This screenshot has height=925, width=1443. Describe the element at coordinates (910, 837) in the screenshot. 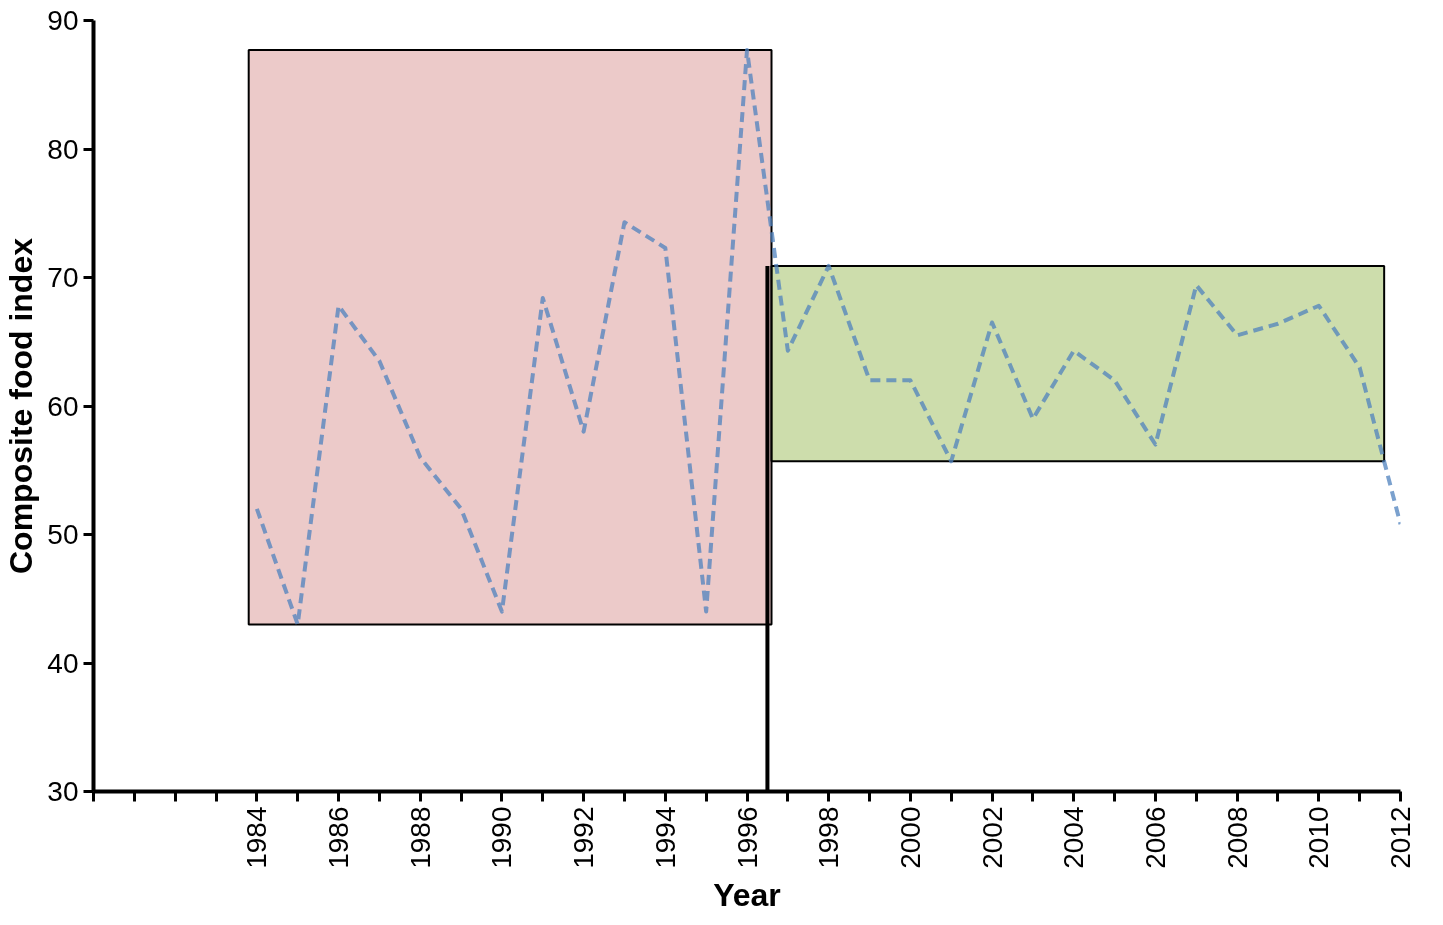

I see `x-tick-label: 2000` at that location.